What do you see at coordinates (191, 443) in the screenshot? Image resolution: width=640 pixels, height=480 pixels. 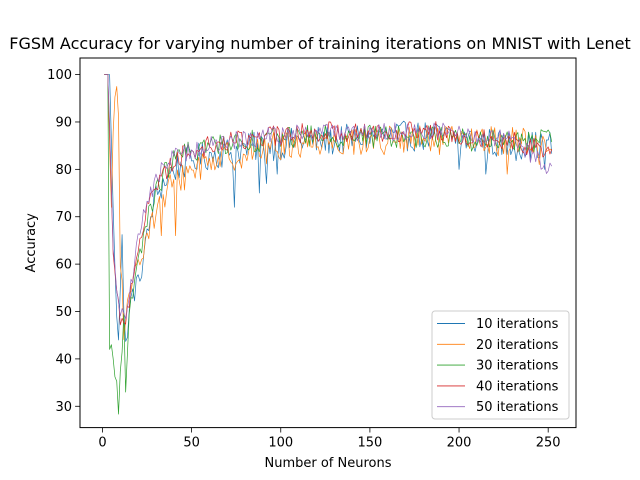 I see `x-tick-label: 50` at bounding box center [191, 443].